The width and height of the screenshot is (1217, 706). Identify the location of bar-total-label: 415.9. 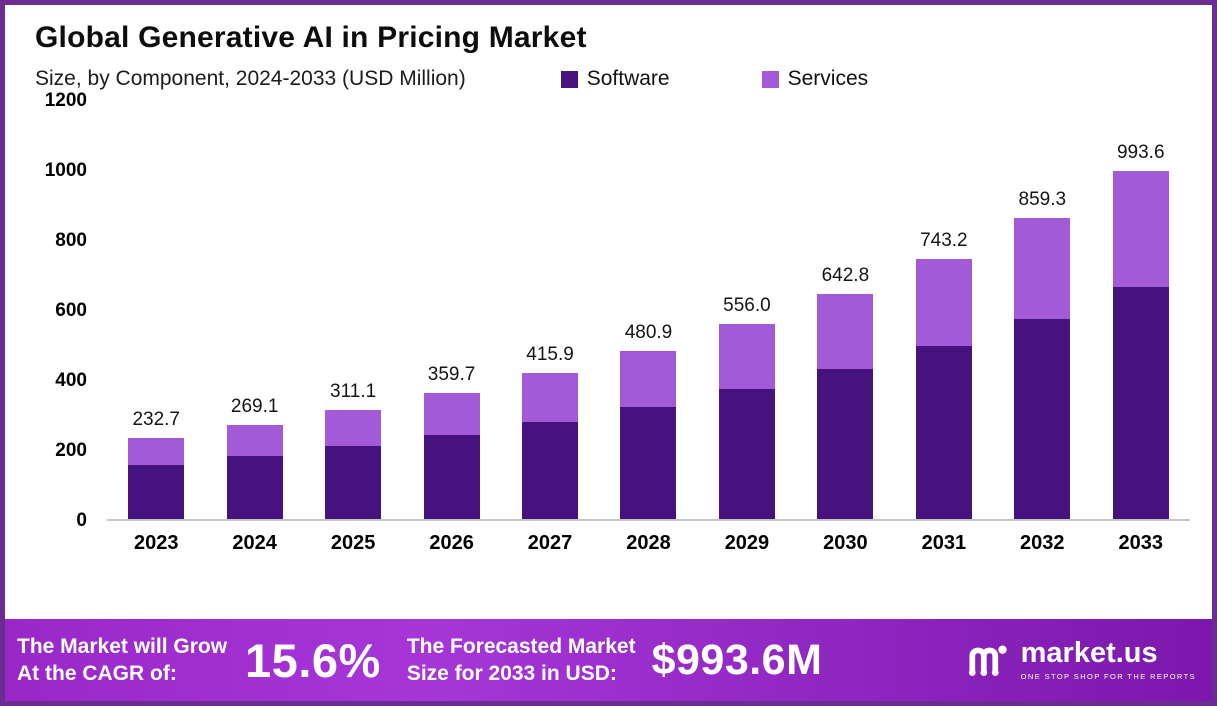
(550, 355).